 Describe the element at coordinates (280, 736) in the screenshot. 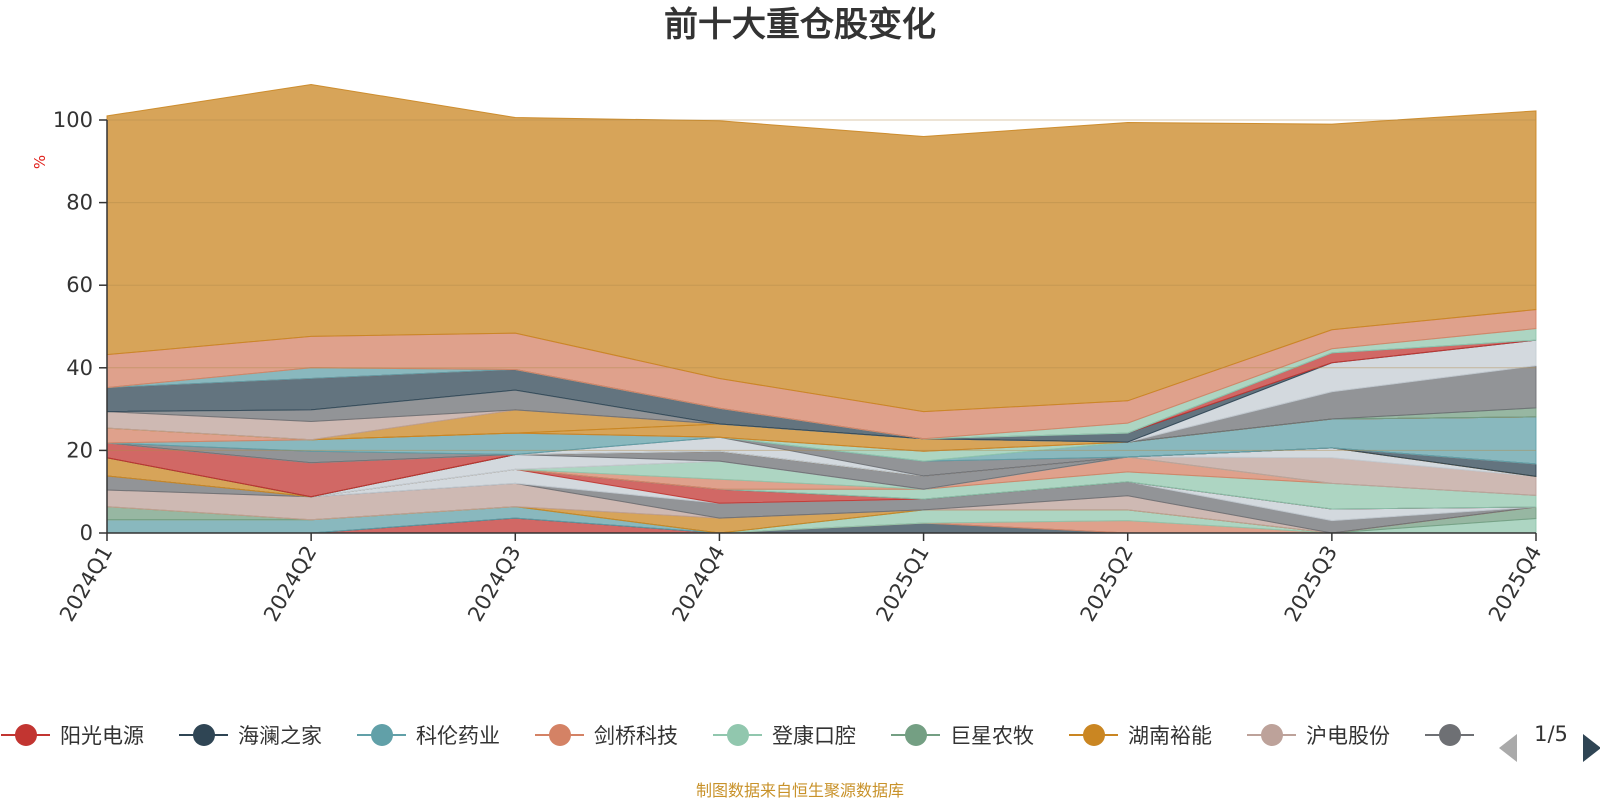

I see `legend-label: 海澜之家` at that location.